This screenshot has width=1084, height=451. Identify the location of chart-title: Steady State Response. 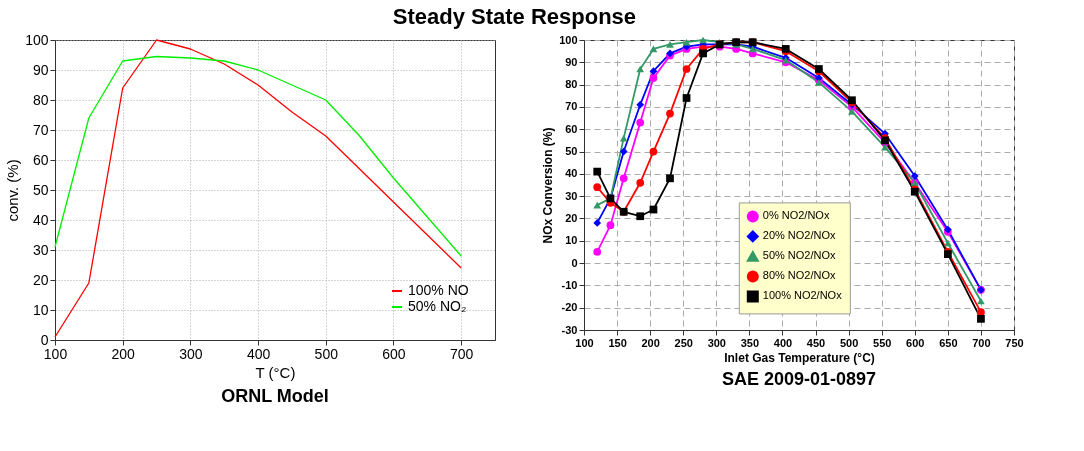
(514, 16).